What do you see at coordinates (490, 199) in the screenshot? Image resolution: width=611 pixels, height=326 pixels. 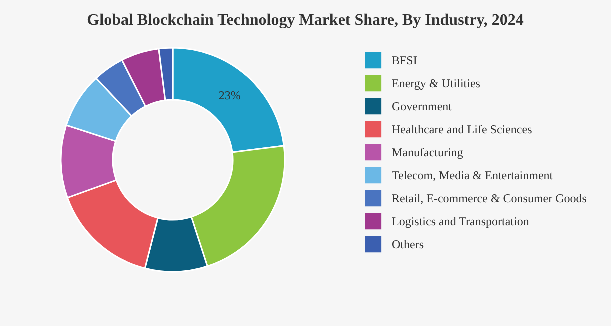 I see `legend-label: Retail, E-commerce & Consumer Goods` at bounding box center [490, 199].